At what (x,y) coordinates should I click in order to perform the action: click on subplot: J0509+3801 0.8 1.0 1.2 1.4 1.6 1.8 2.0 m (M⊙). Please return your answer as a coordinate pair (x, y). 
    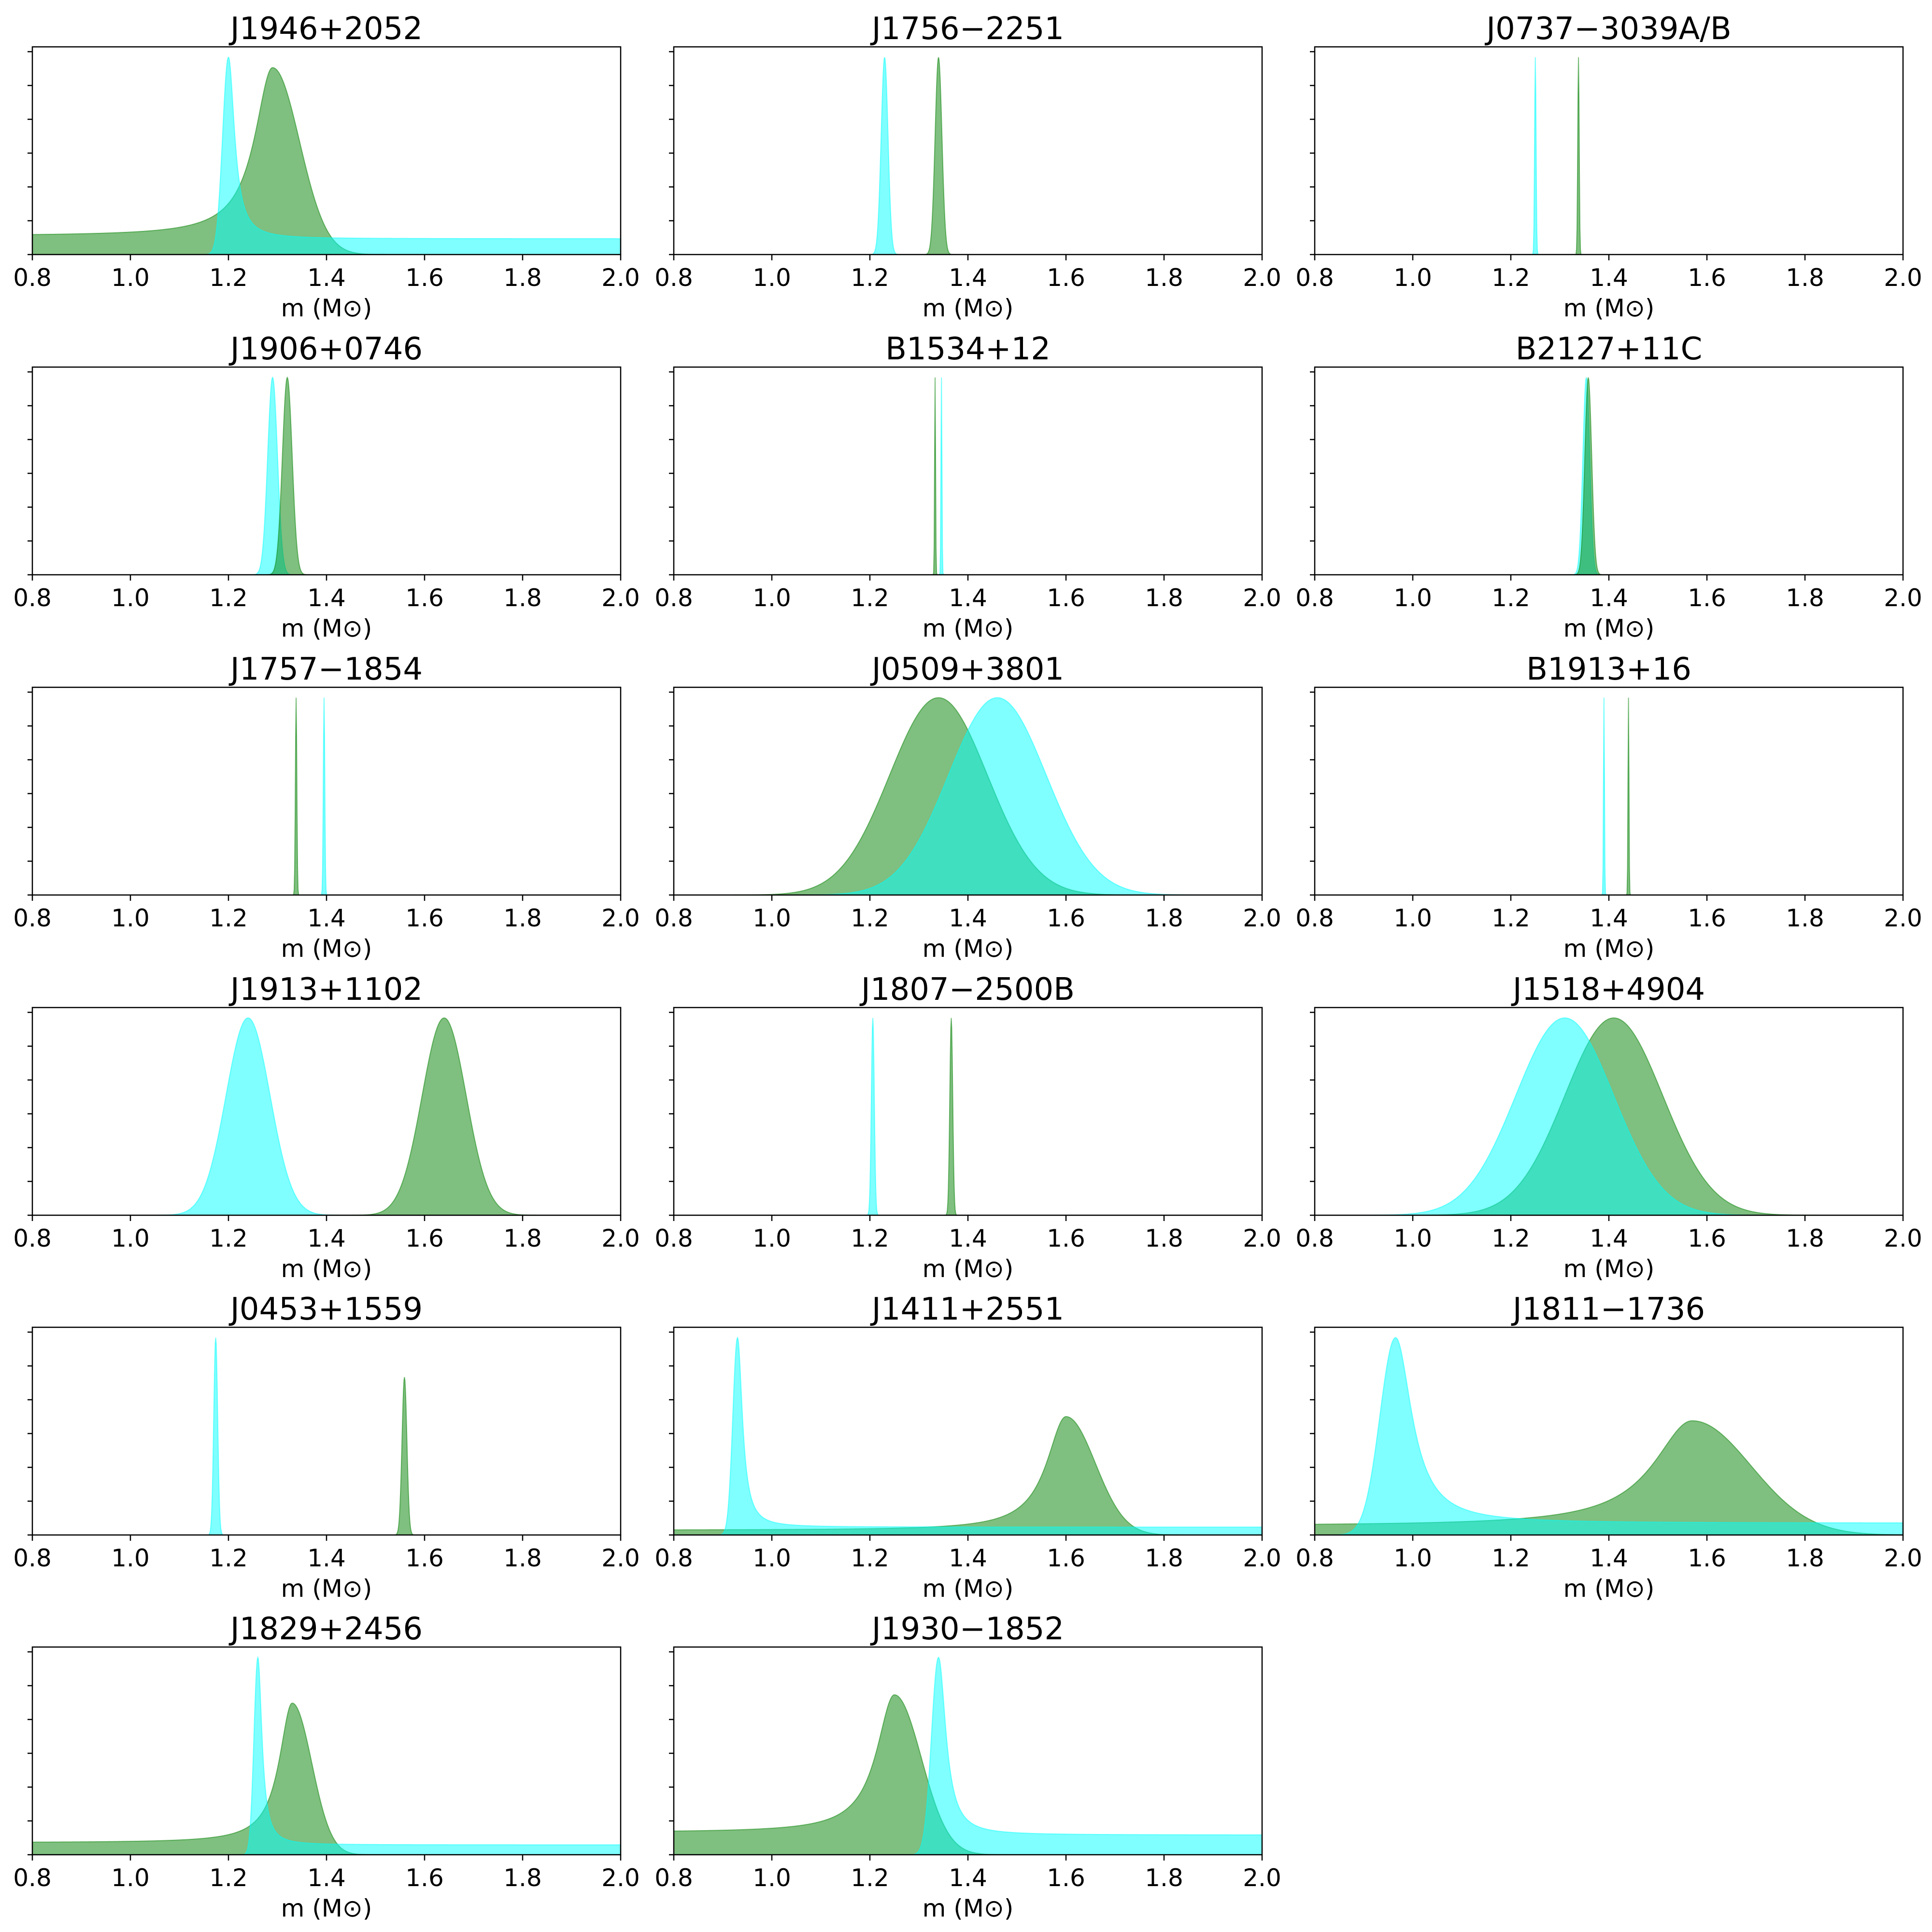
    Looking at the image, I should click on (967, 807).